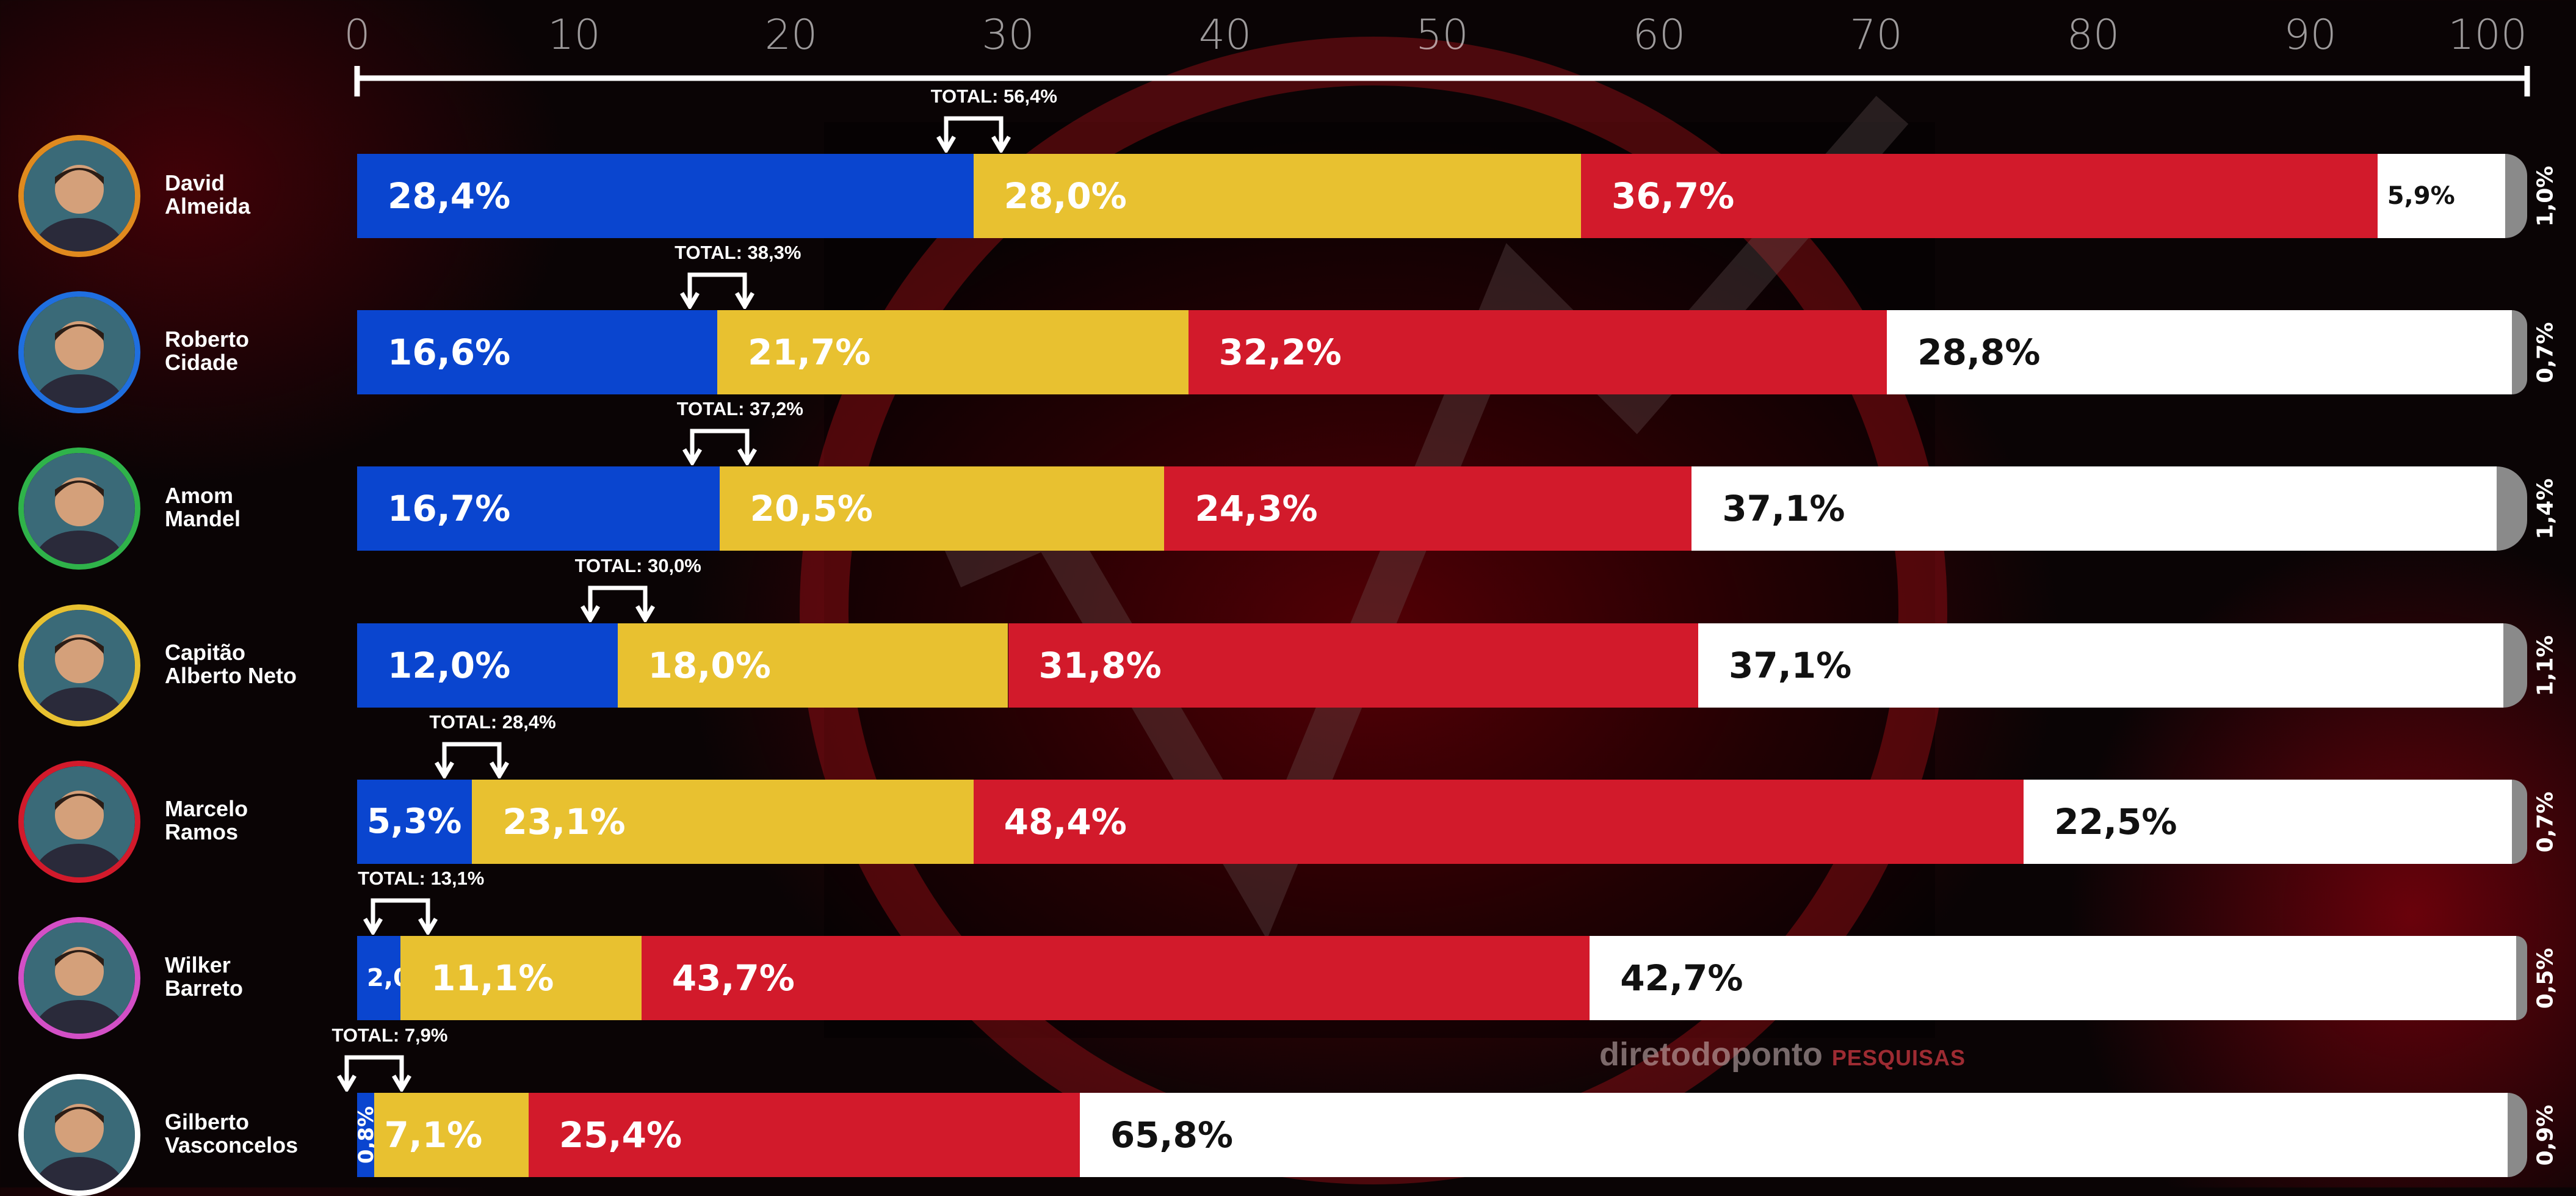 Image resolution: width=2576 pixels, height=1196 pixels. What do you see at coordinates (2545, 978) in the screenshot?
I see `no-response-label: 0,5%` at bounding box center [2545, 978].